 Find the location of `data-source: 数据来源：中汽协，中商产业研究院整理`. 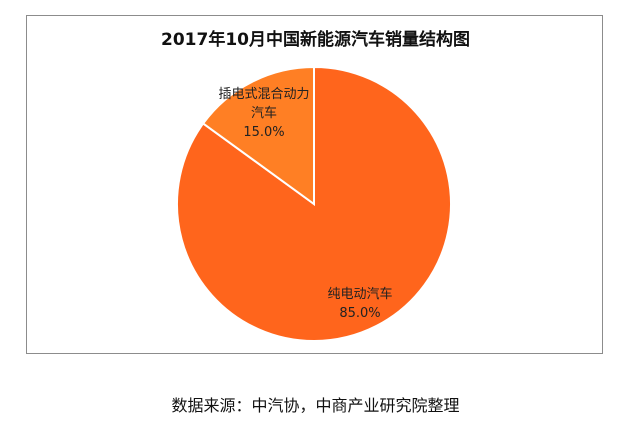

data-source: 数据来源：中汽协，中商产业研究院整理 is located at coordinates (315, 405).